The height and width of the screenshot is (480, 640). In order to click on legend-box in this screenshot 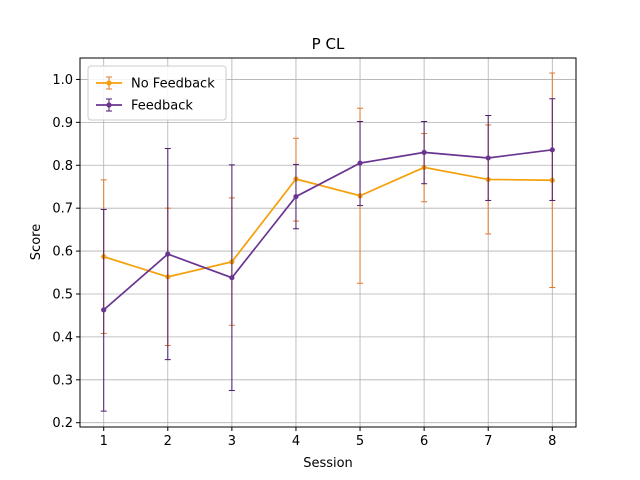, I will do `click(157, 93)`.